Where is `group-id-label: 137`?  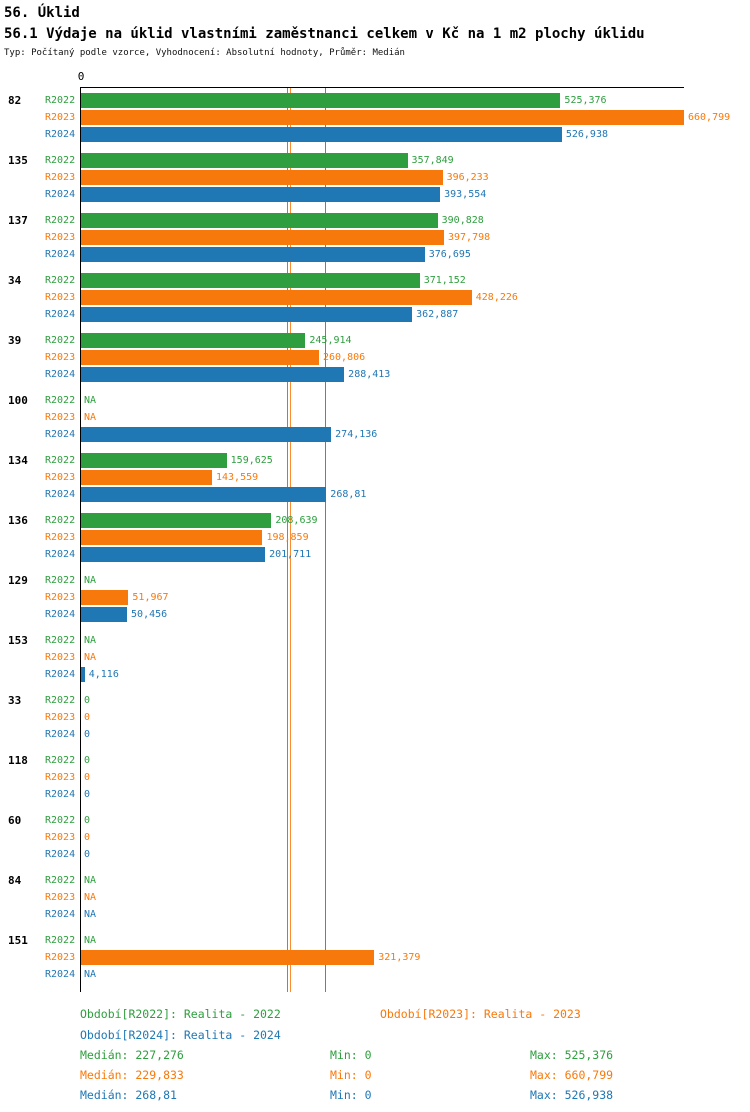
group-id-label: 137 is located at coordinates (18, 220).